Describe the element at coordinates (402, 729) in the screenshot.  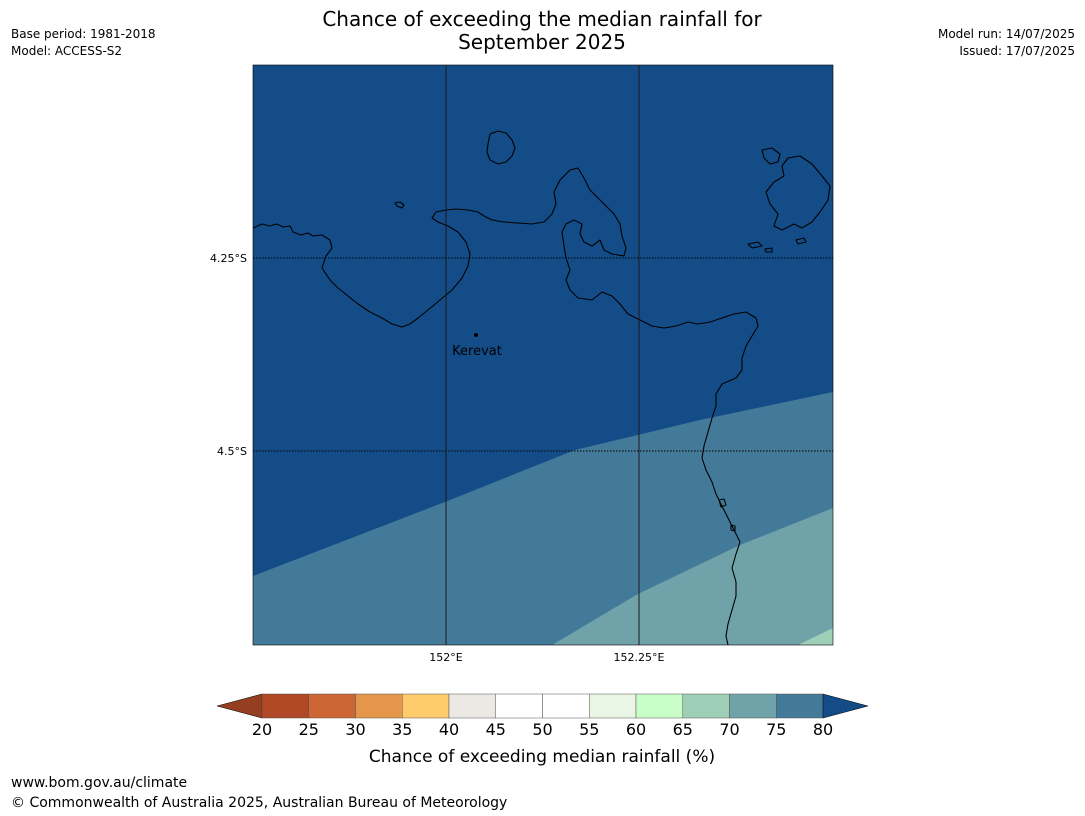
I see `colorbar-tick-label: 35` at that location.